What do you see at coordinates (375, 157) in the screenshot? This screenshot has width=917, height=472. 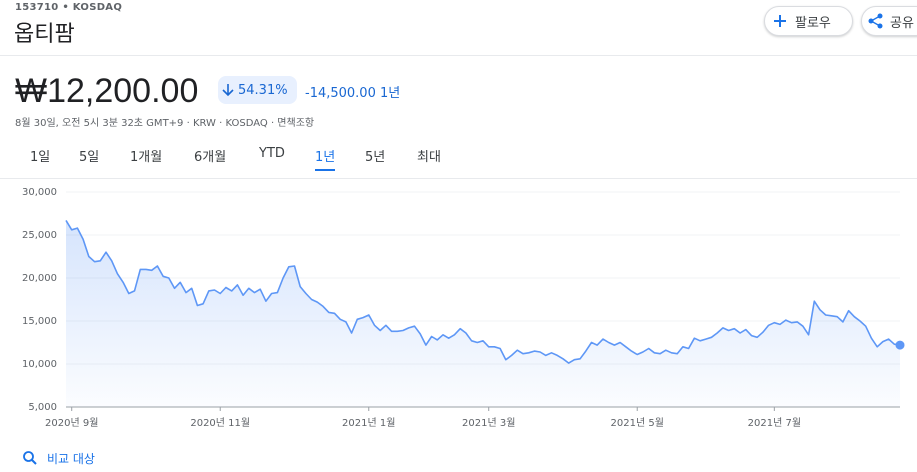 I see `range-tab: 5년` at bounding box center [375, 157].